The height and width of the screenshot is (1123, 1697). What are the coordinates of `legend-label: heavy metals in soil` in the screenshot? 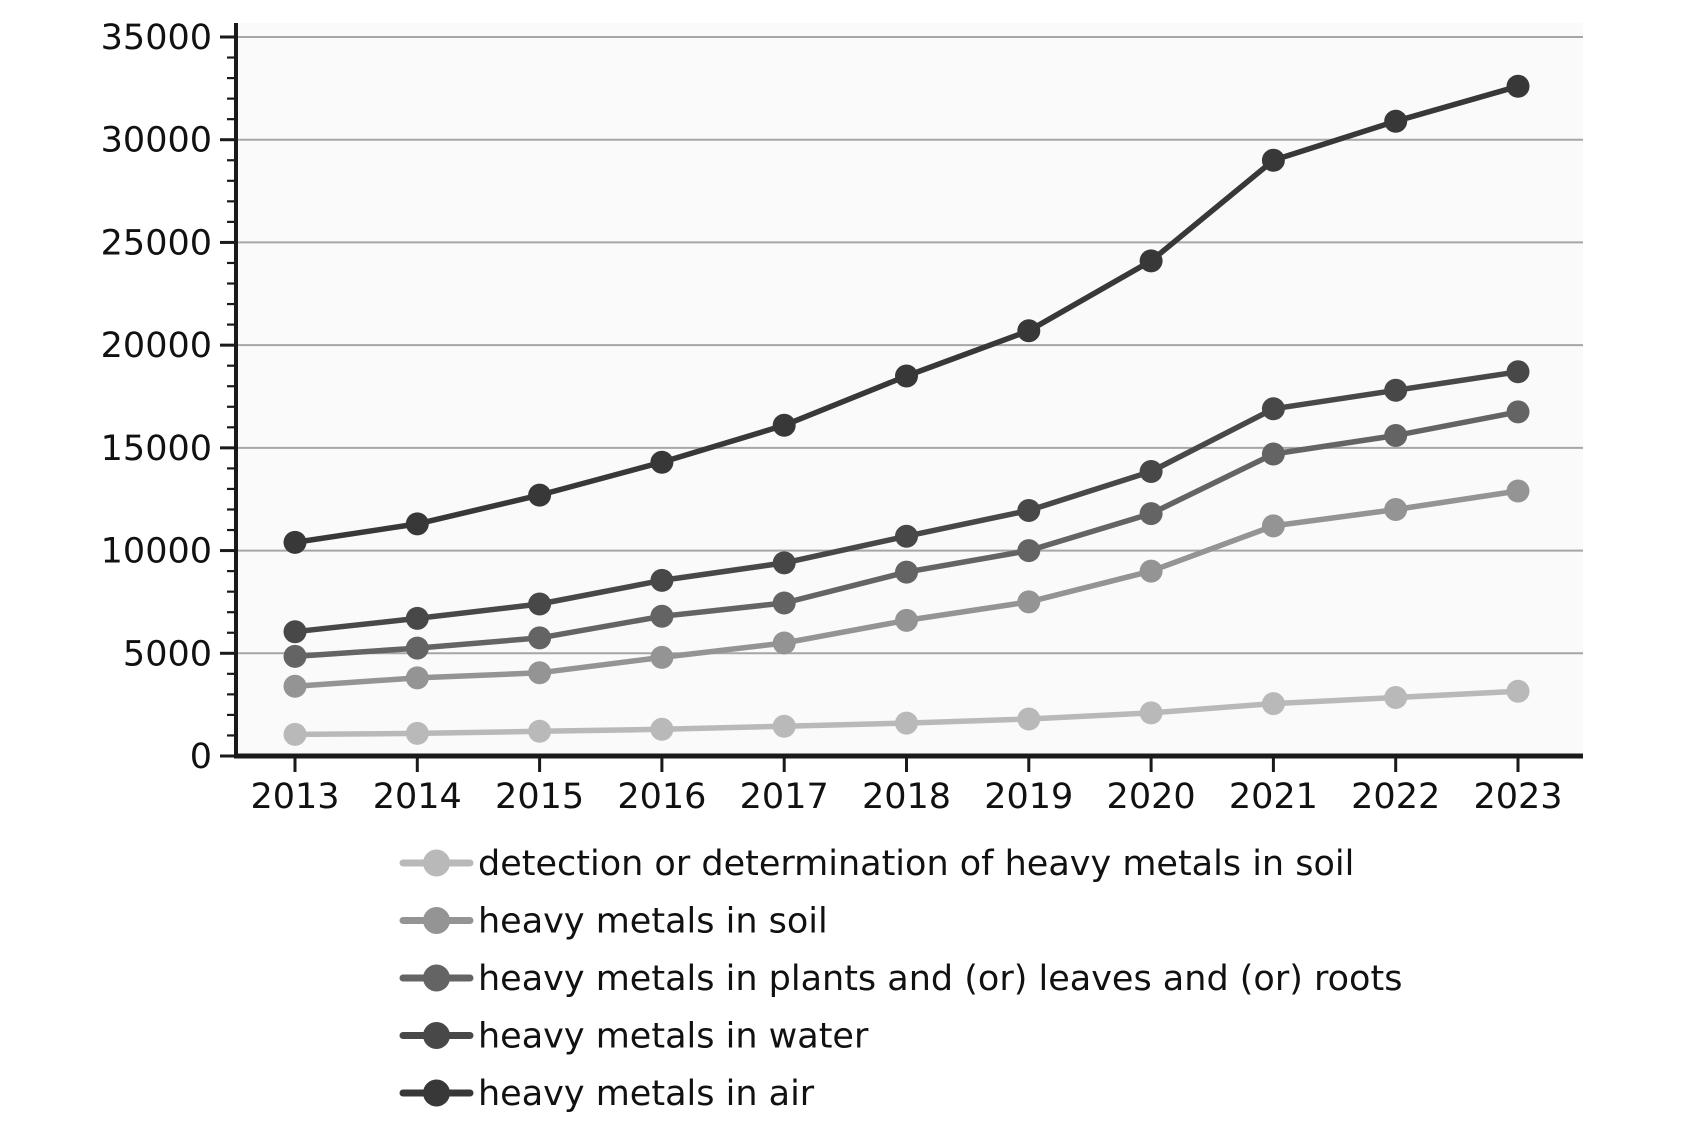 It's located at (653, 922).